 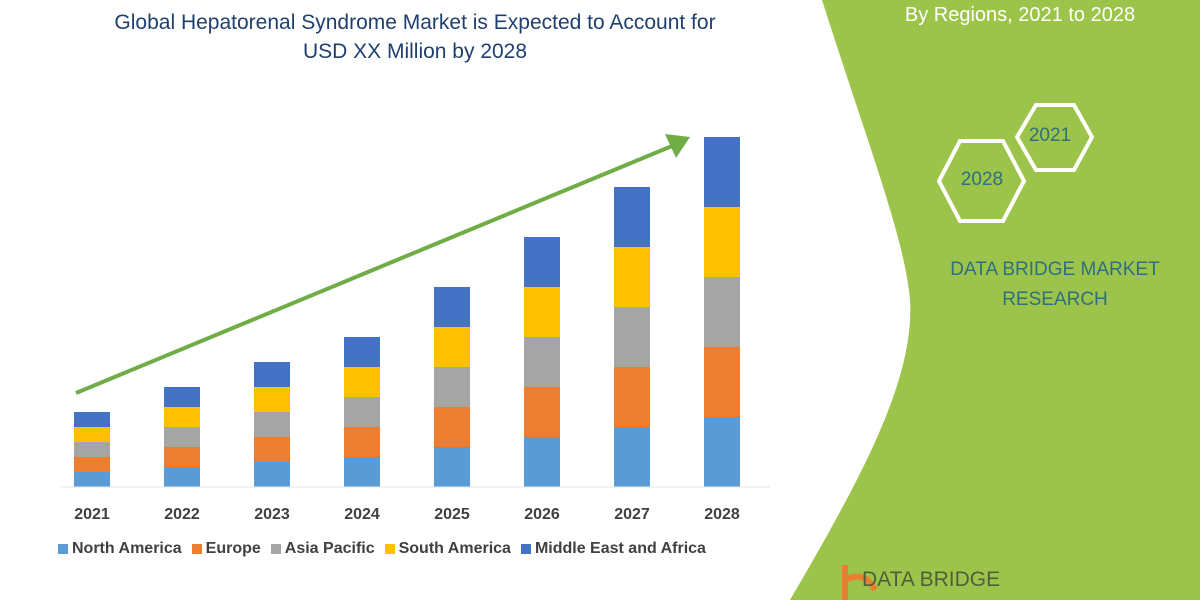 What do you see at coordinates (329, 548) in the screenshot?
I see `legend-label: Asia Pacific` at bounding box center [329, 548].